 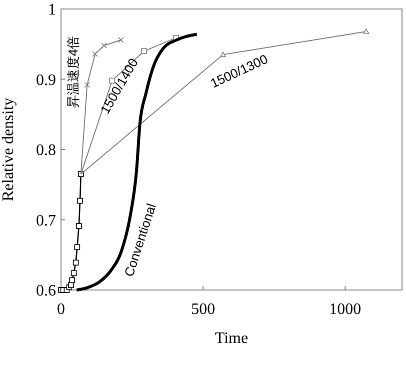 What do you see at coordinates (73, 72) in the screenshot?
I see `text: 昇温速度4倍` at bounding box center [73, 72].